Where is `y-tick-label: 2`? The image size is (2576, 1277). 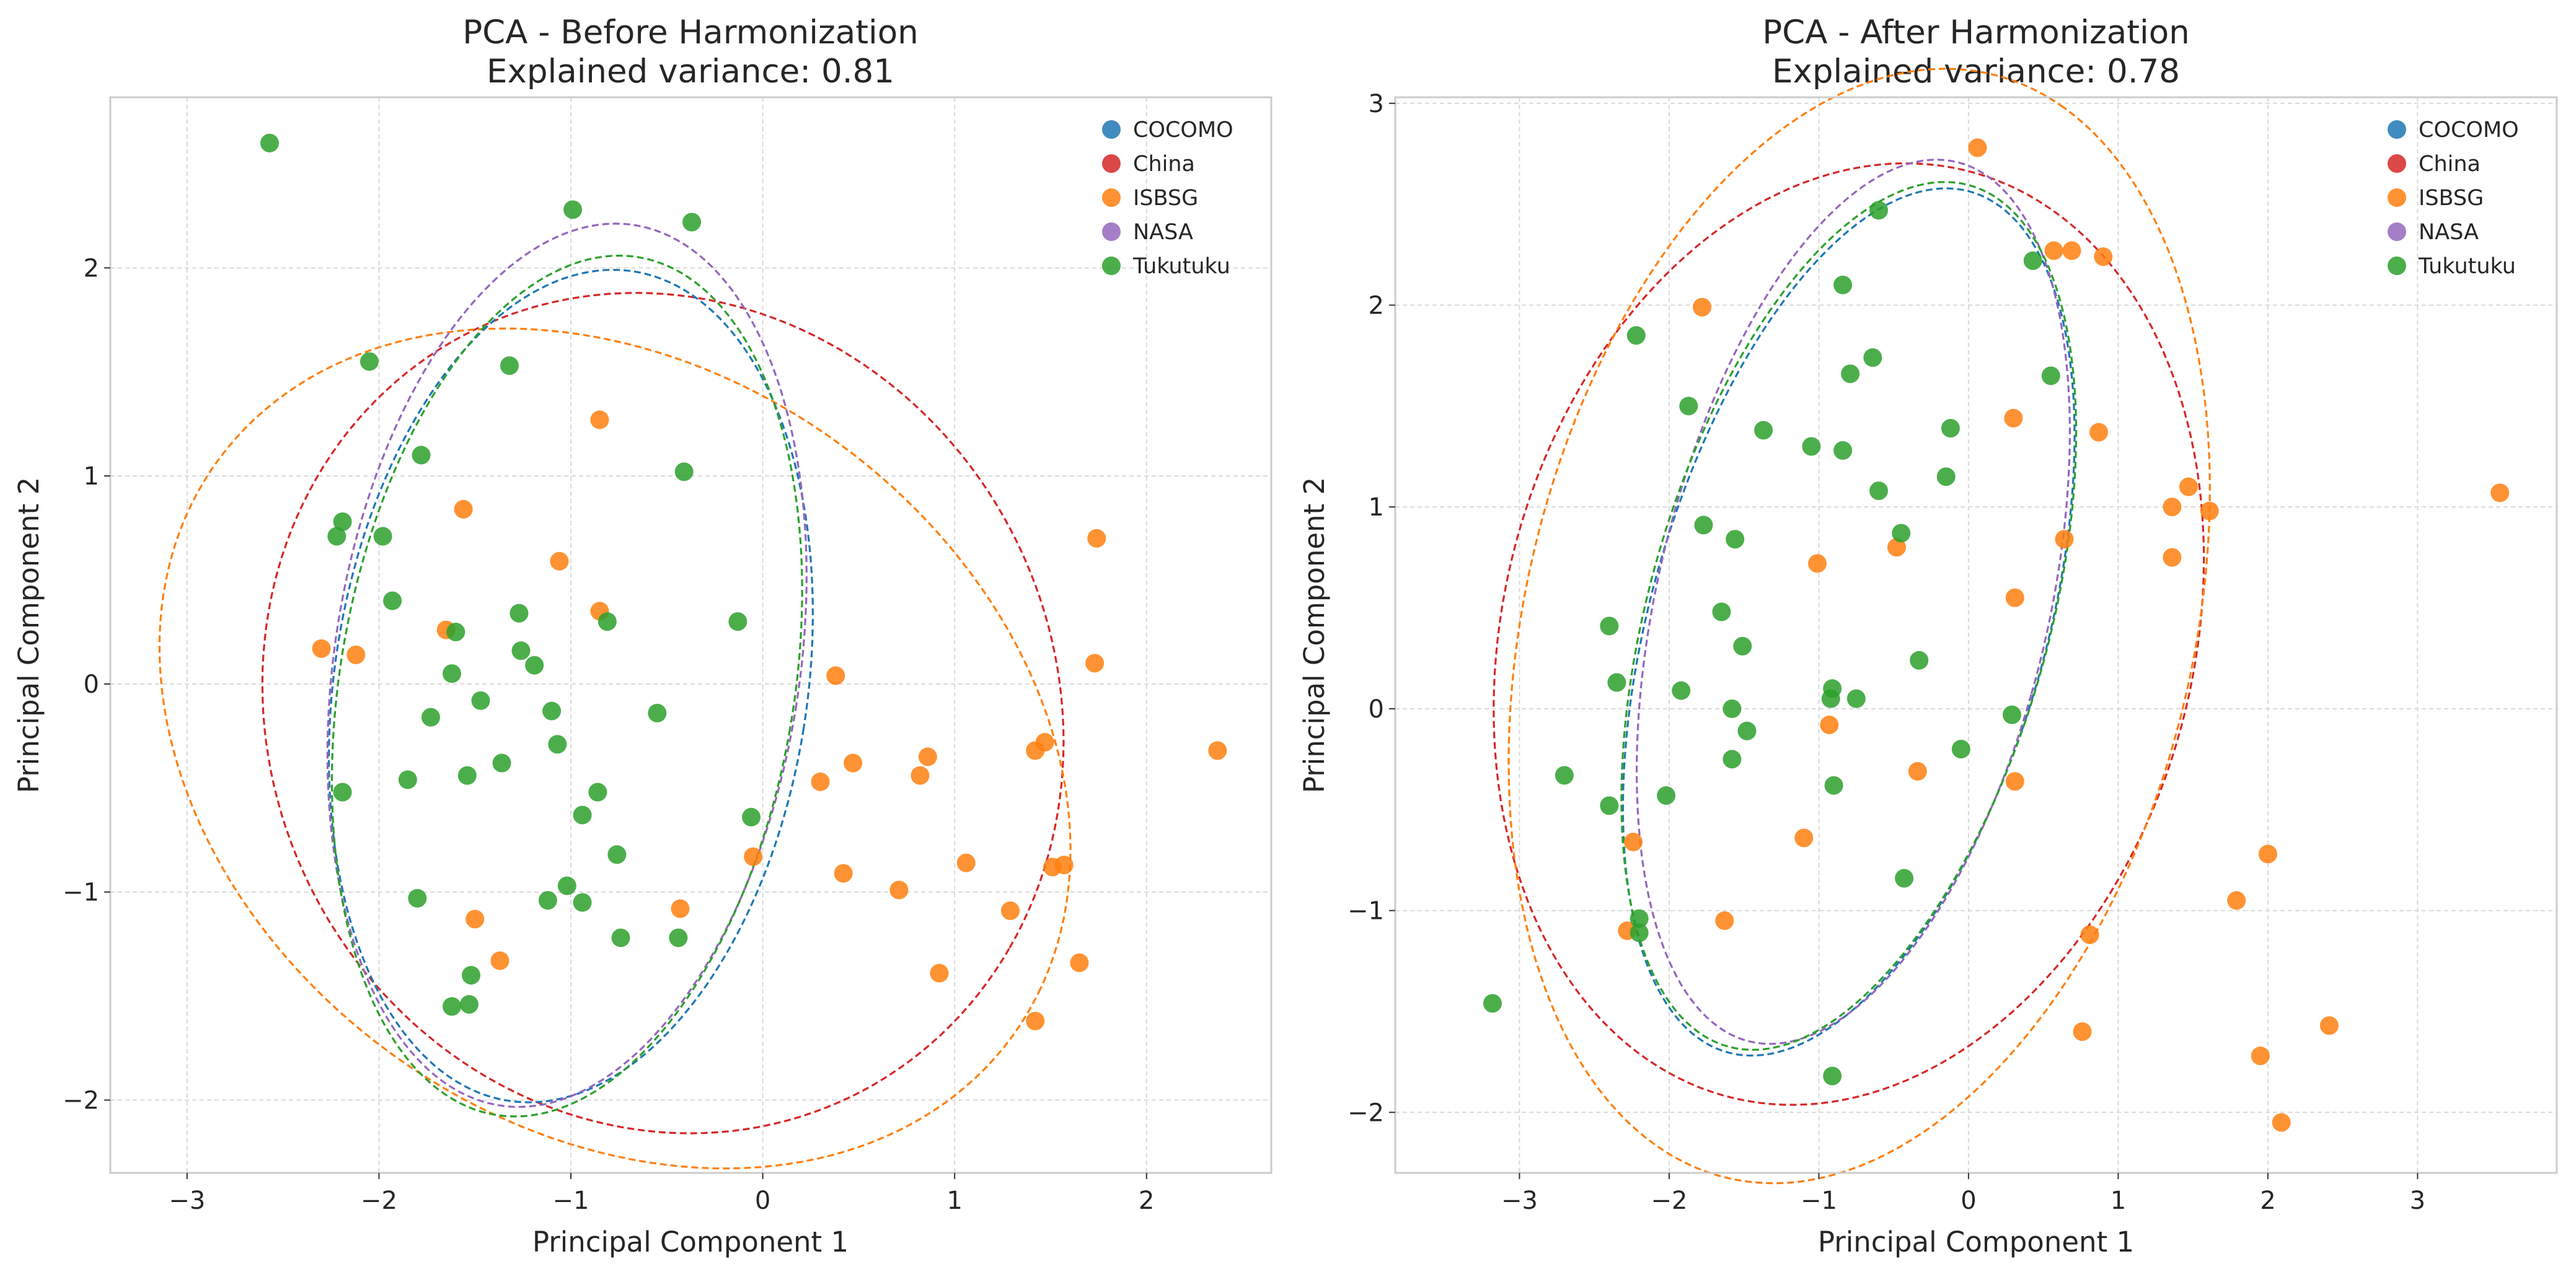
y-tick-label: 2 is located at coordinates (1376, 305).